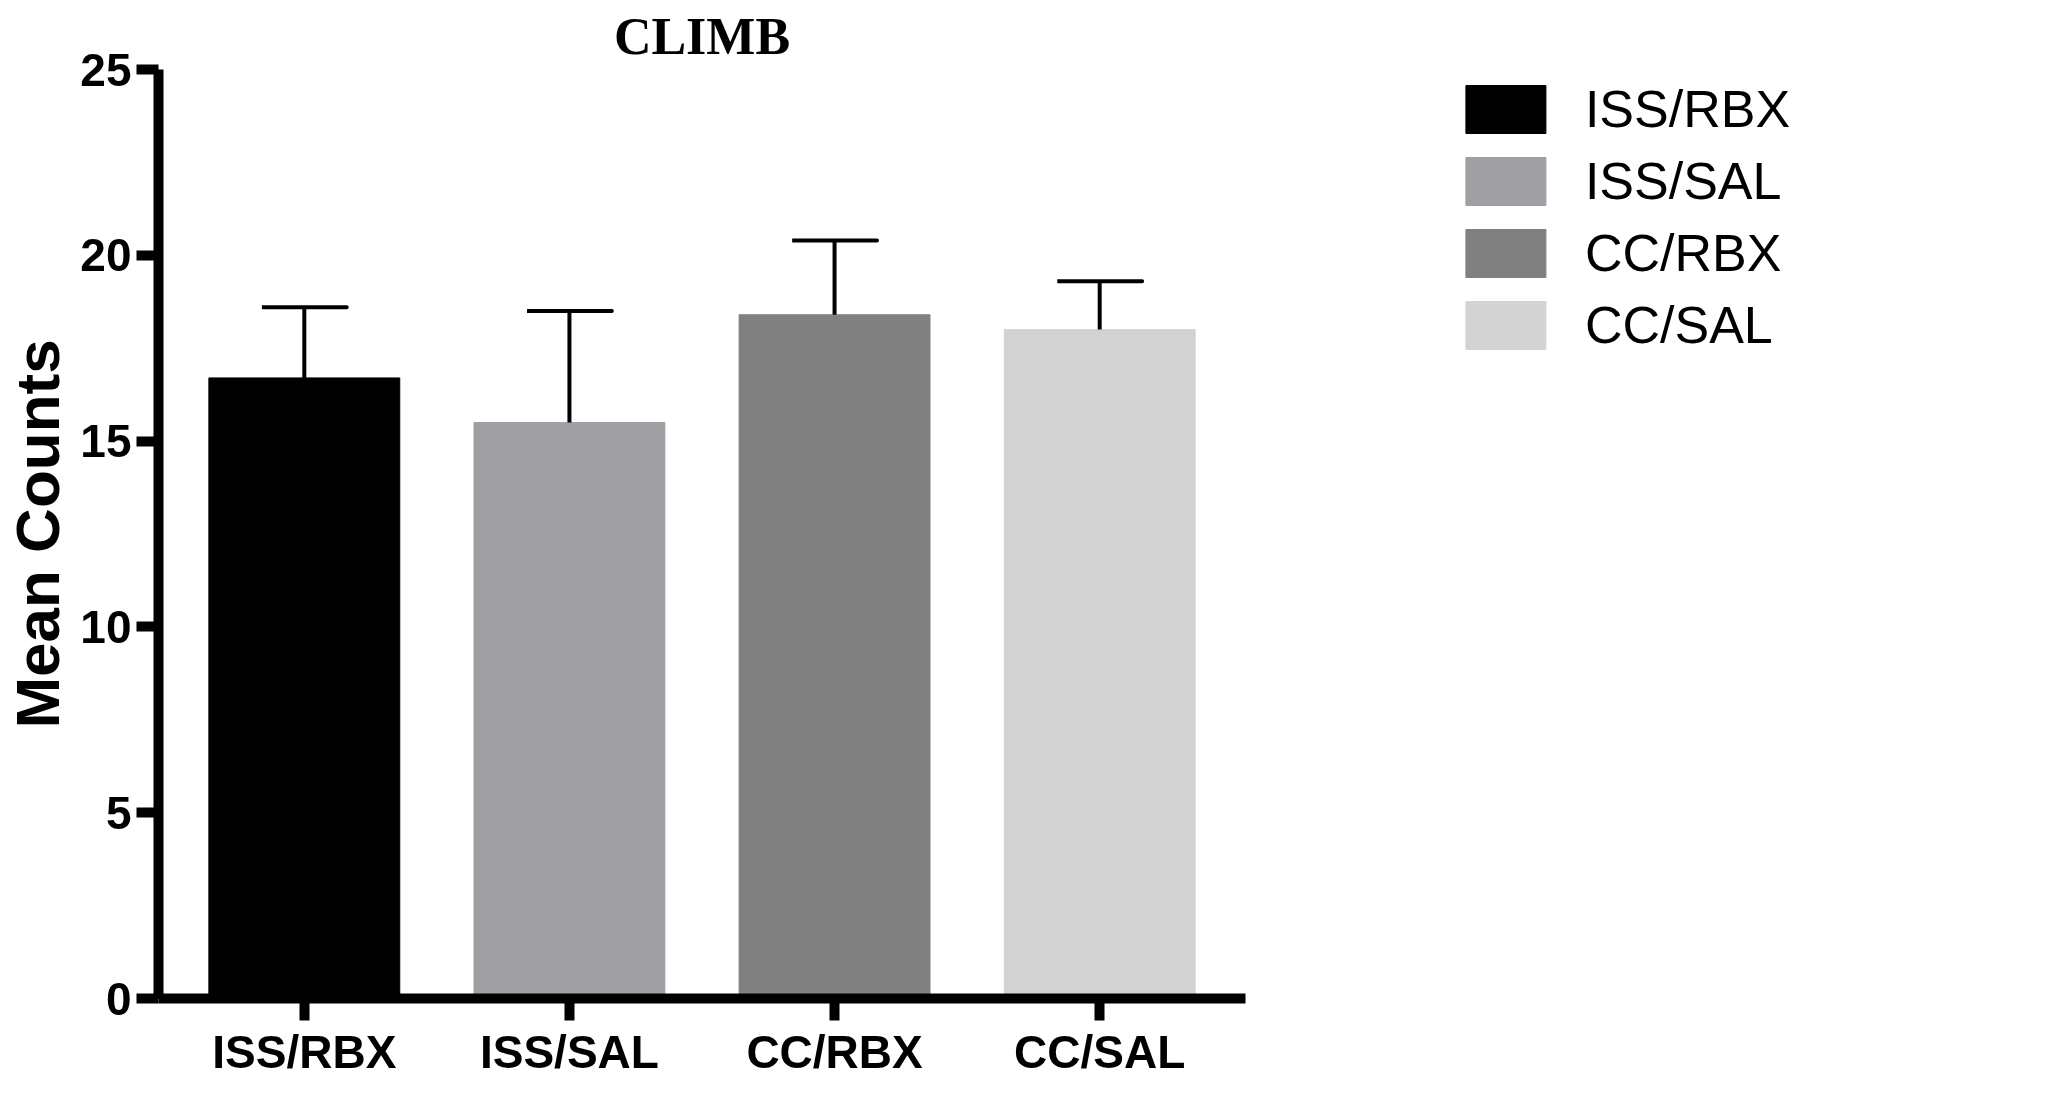 This screenshot has height=1094, width=2047. I want to click on legend-label: ISS/SAL, so click(1683, 181).